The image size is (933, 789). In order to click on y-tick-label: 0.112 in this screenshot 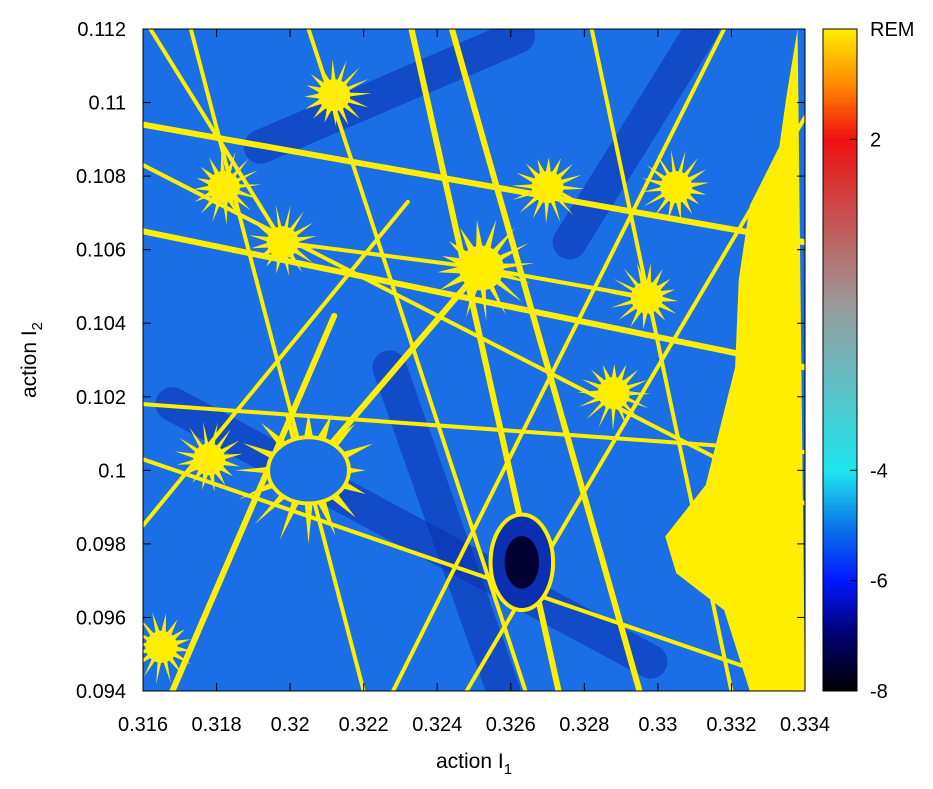, I will do `click(101, 30)`.